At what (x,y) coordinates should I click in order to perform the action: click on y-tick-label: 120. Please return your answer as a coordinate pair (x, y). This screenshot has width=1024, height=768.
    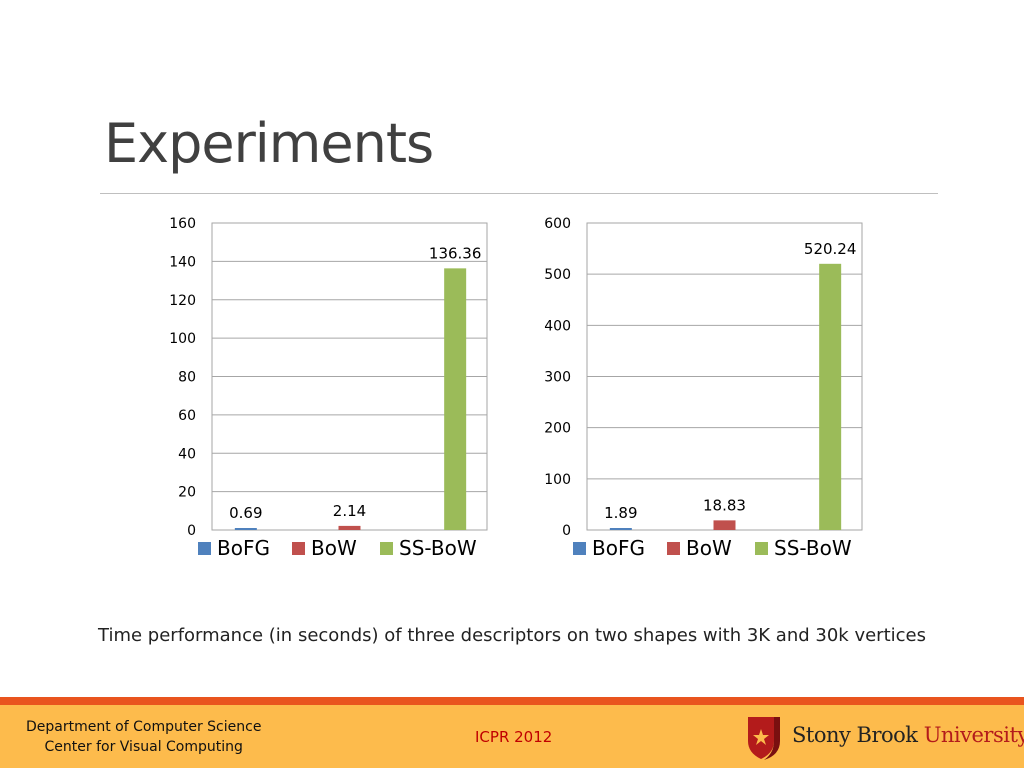
    Looking at the image, I should click on (182, 301).